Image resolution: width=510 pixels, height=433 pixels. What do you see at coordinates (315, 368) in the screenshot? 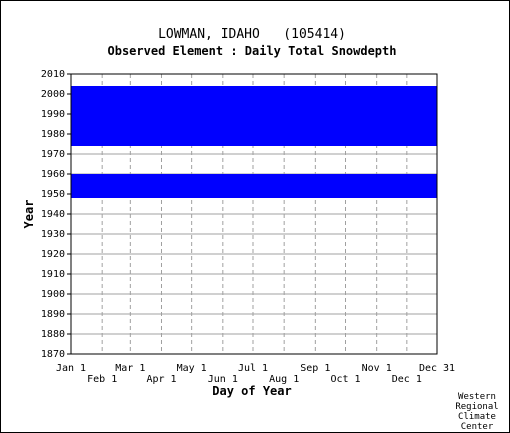
I see `x-tick-label: Sep 1` at bounding box center [315, 368].